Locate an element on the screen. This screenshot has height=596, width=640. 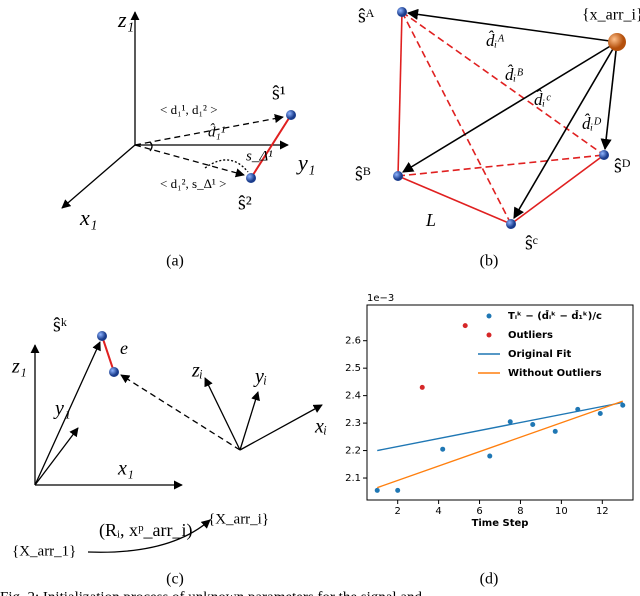
diagram-label: ŝᴮ is located at coordinates (363, 175).